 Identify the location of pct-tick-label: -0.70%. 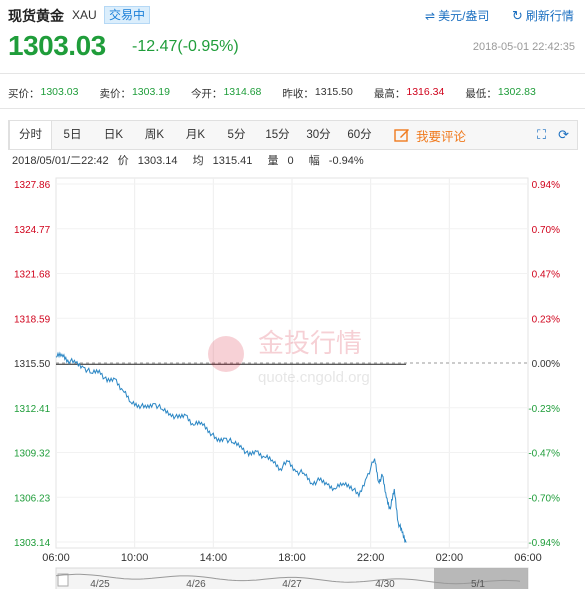
(544, 498).